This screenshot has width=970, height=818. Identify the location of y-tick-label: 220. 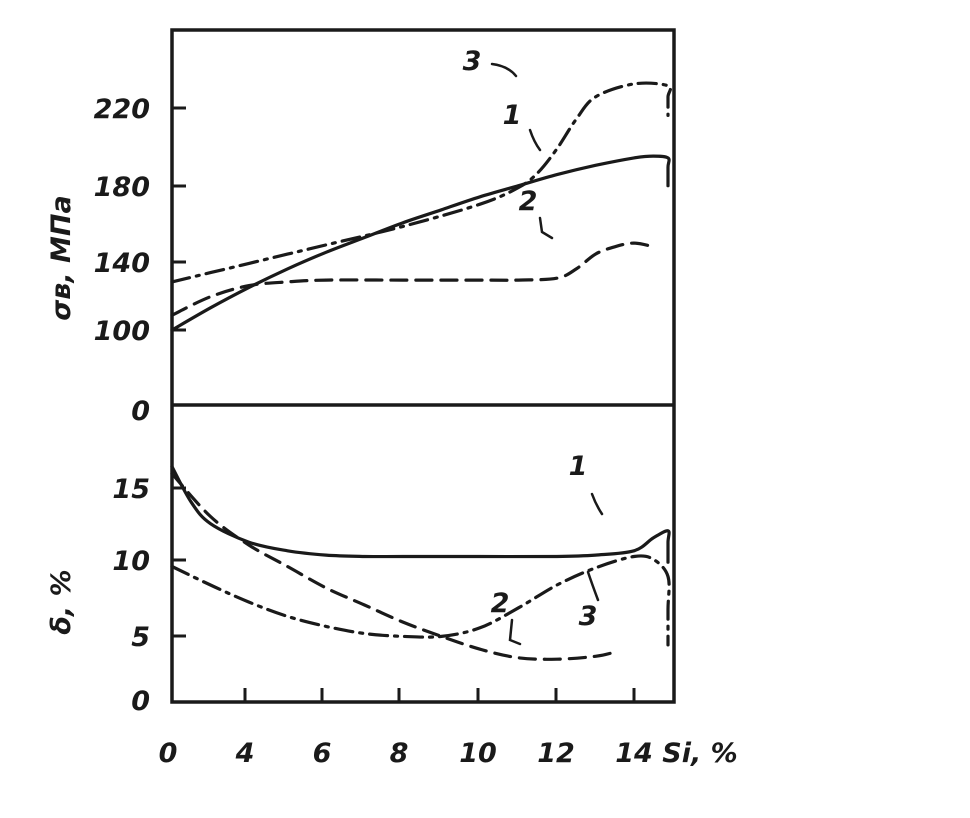
(122, 109).